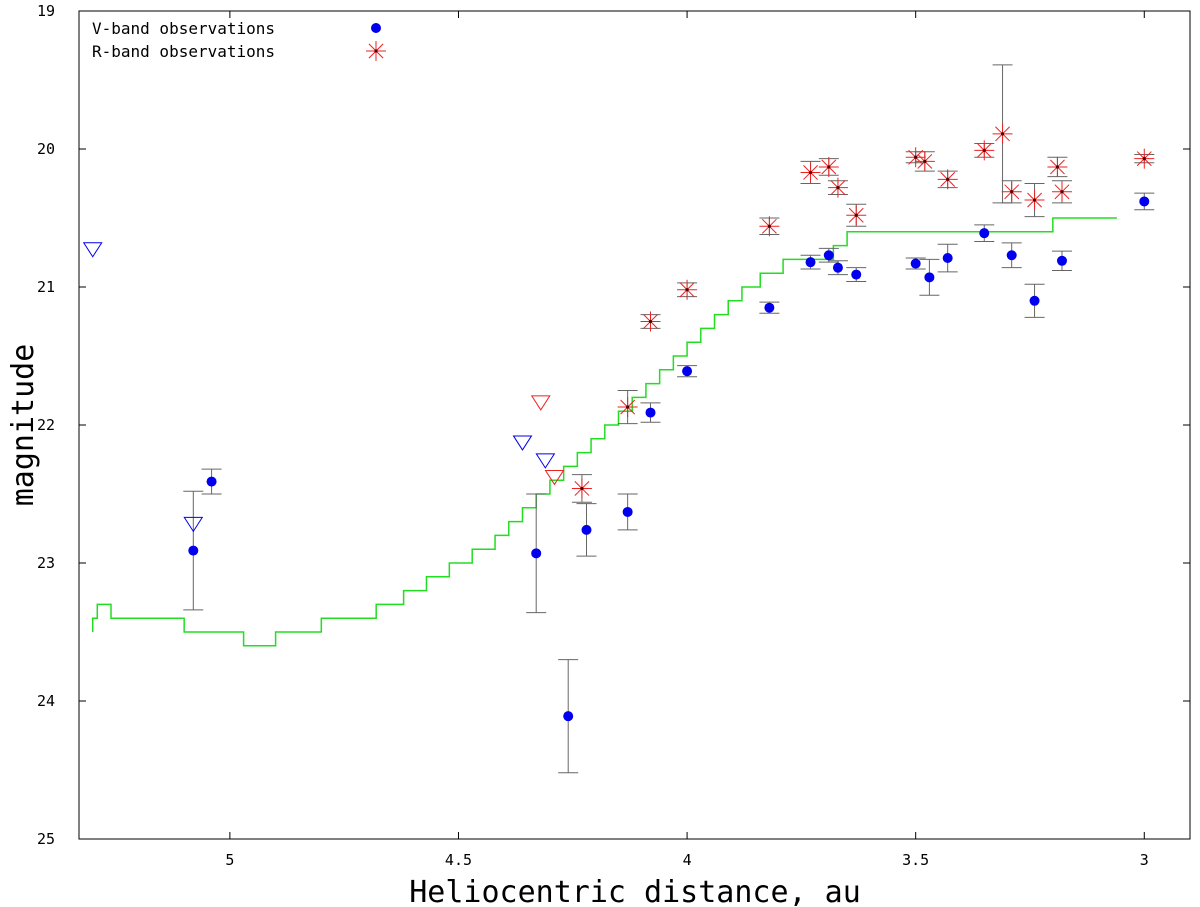  Describe the element at coordinates (229, 860) in the screenshot. I see `x-tick-label: 5` at that location.